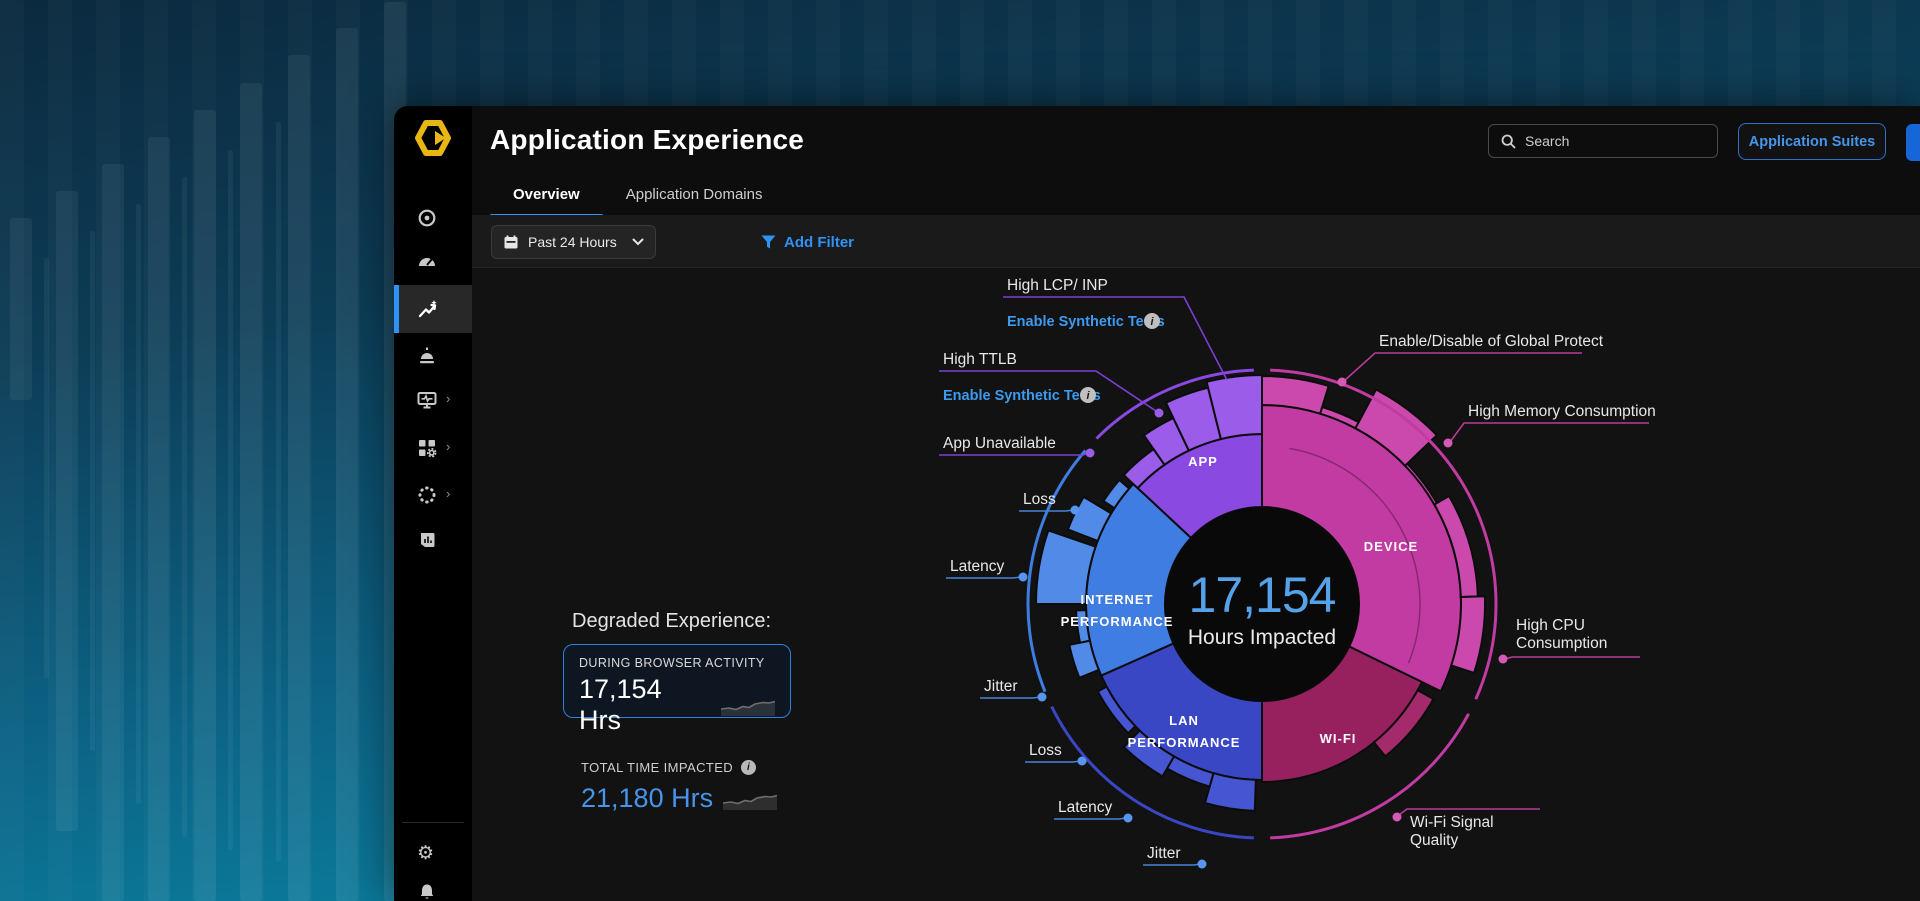 Image resolution: width=1920 pixels, height=901 pixels. Describe the element at coordinates (1196, 241) in the screenshot. I see `filter-bar: Past 24 Hours Add Filter` at that location.